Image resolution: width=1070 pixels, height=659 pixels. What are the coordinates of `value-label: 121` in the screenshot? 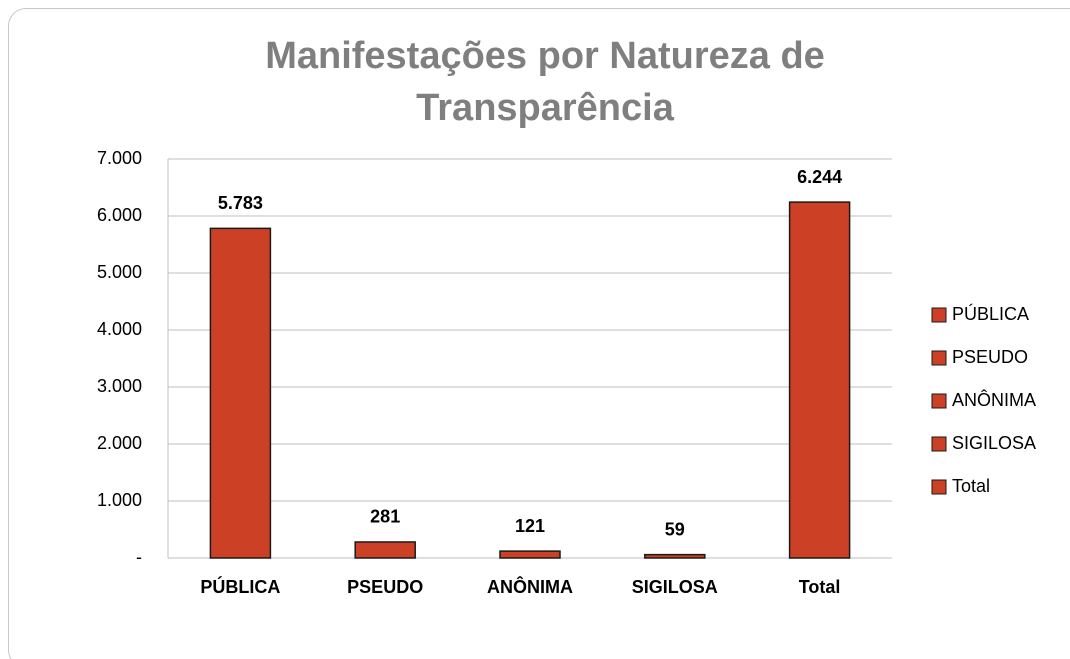 It's located at (530, 526).